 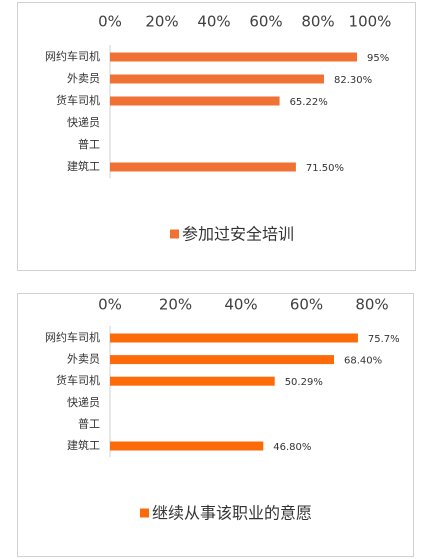 What do you see at coordinates (378, 58) in the screenshot?
I see `value-label: 95%` at bounding box center [378, 58].